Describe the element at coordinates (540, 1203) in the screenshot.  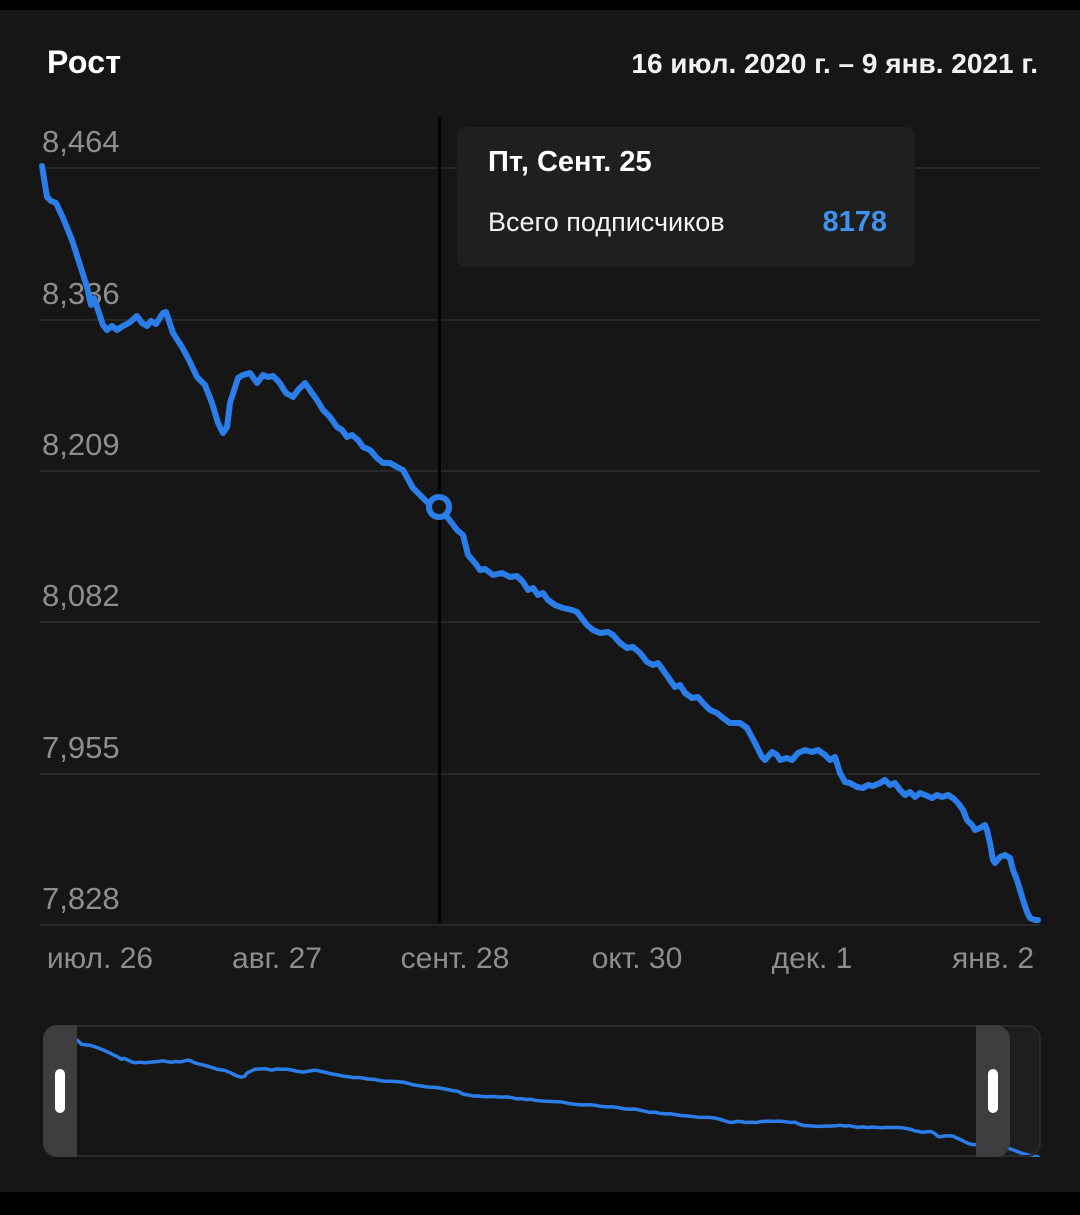
I see `navigation-bar` at that location.